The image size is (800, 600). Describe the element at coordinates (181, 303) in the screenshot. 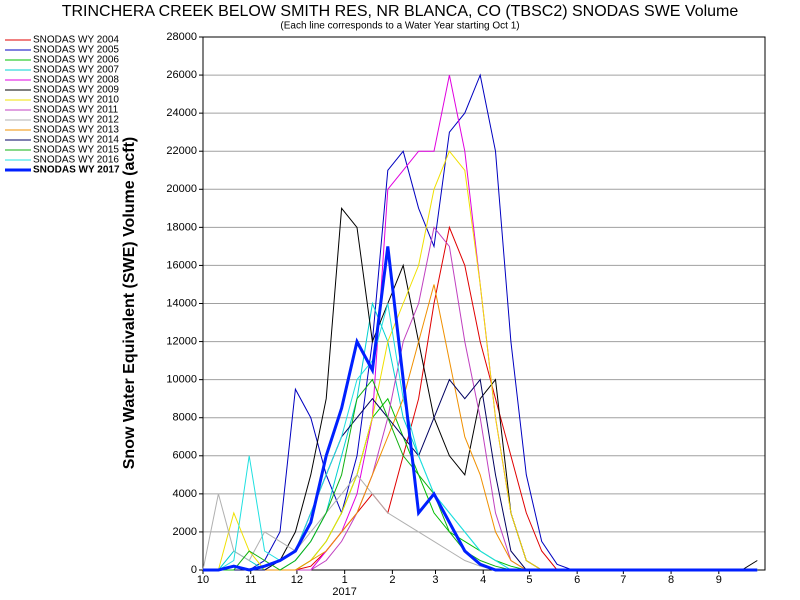

I see `y-tick-label: 14000` at that location.